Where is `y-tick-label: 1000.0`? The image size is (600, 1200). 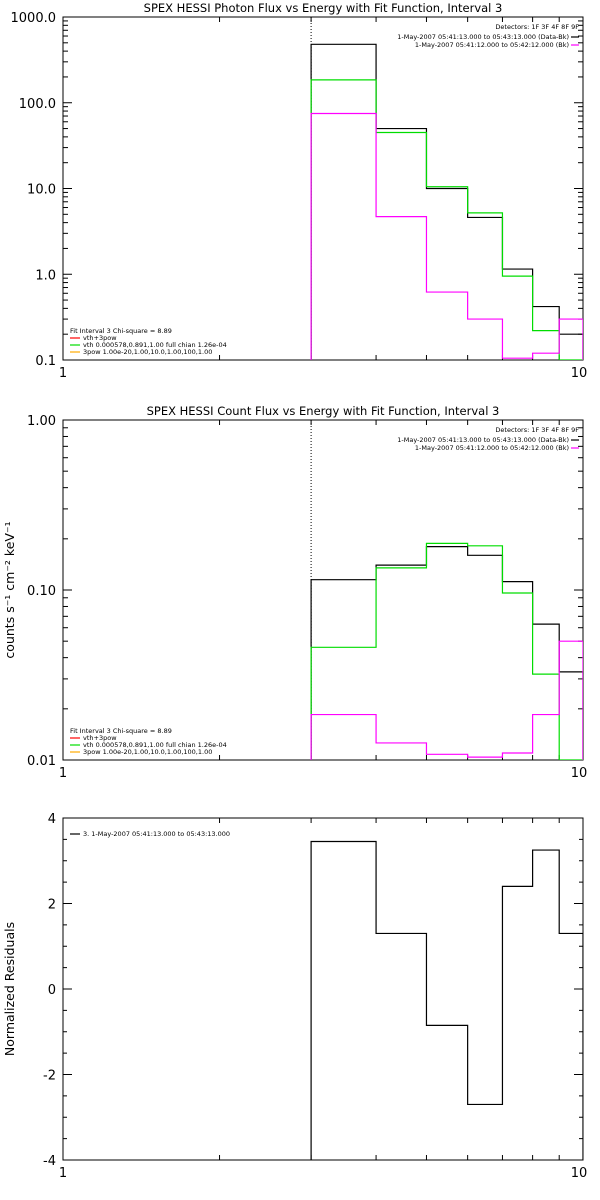
y-tick-label: 1000.0 is located at coordinates (34, 18).